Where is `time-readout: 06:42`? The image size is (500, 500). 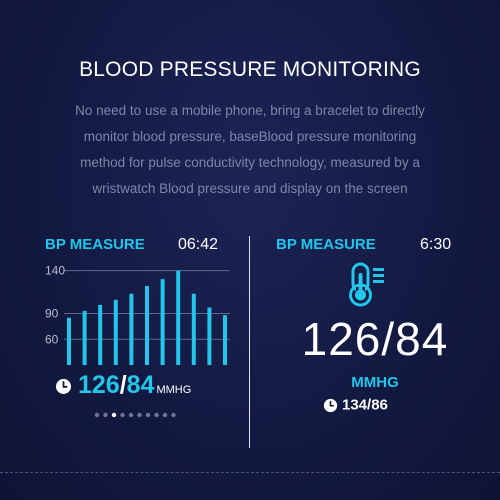 time-readout: 06:42 is located at coordinates (198, 244).